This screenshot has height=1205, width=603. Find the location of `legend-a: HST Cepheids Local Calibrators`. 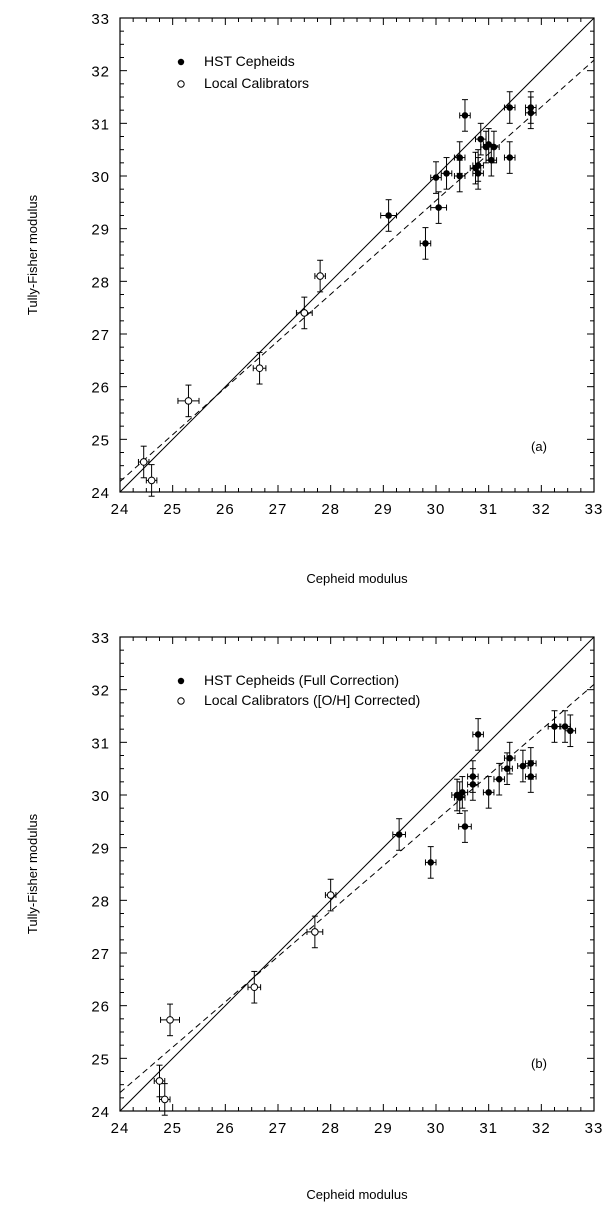

legend-a: HST Cepheids Local Calibrators is located at coordinates (243, 72).